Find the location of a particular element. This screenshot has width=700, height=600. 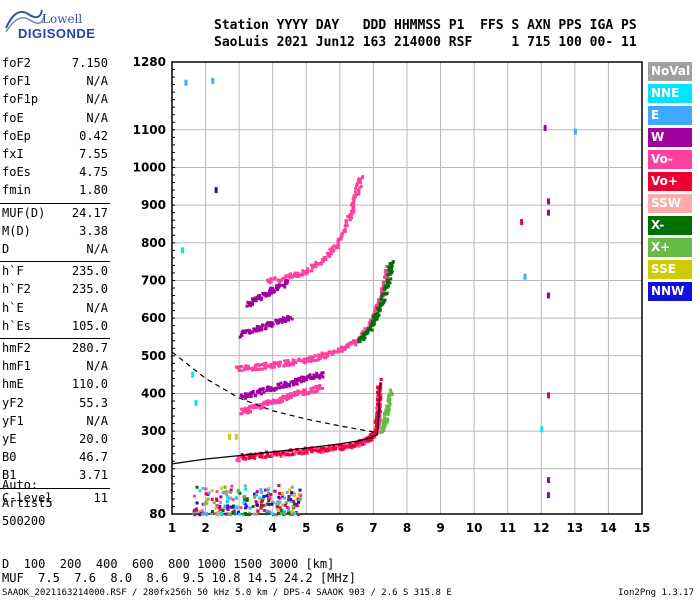

param-row: B0 46.7 is located at coordinates (55, 458).